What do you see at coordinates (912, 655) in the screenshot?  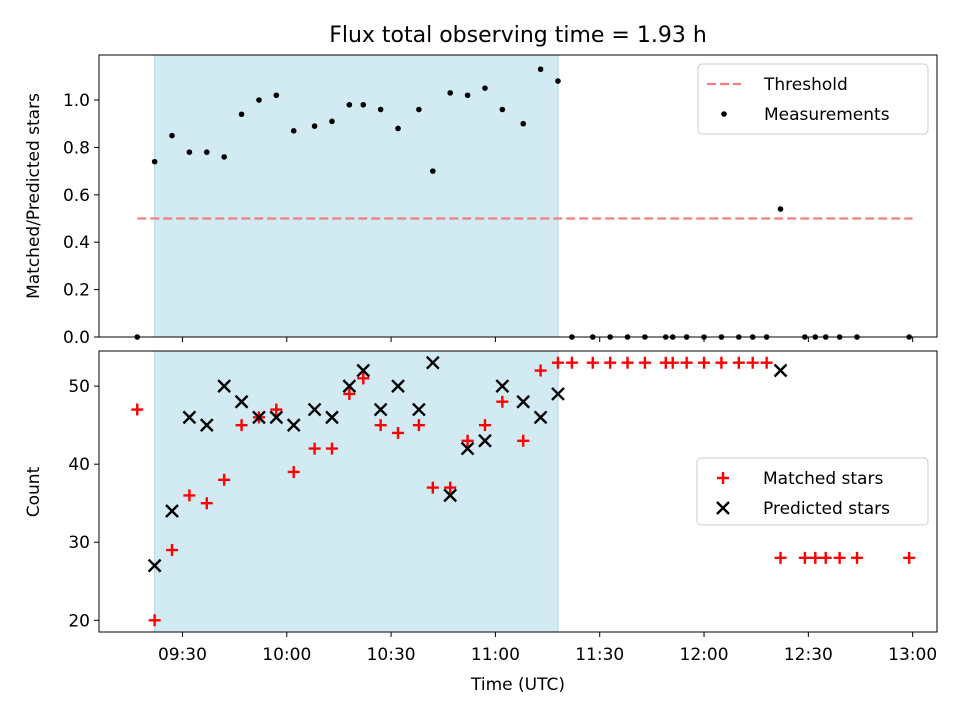 I see `x-tick-label: 13:00` at bounding box center [912, 655].